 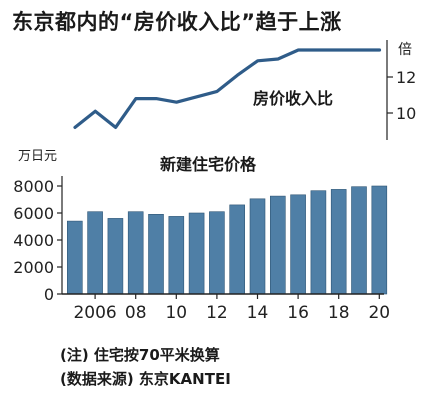 What do you see at coordinates (379, 313) in the screenshot?
I see `price-x-tick-label: 20` at bounding box center [379, 313].